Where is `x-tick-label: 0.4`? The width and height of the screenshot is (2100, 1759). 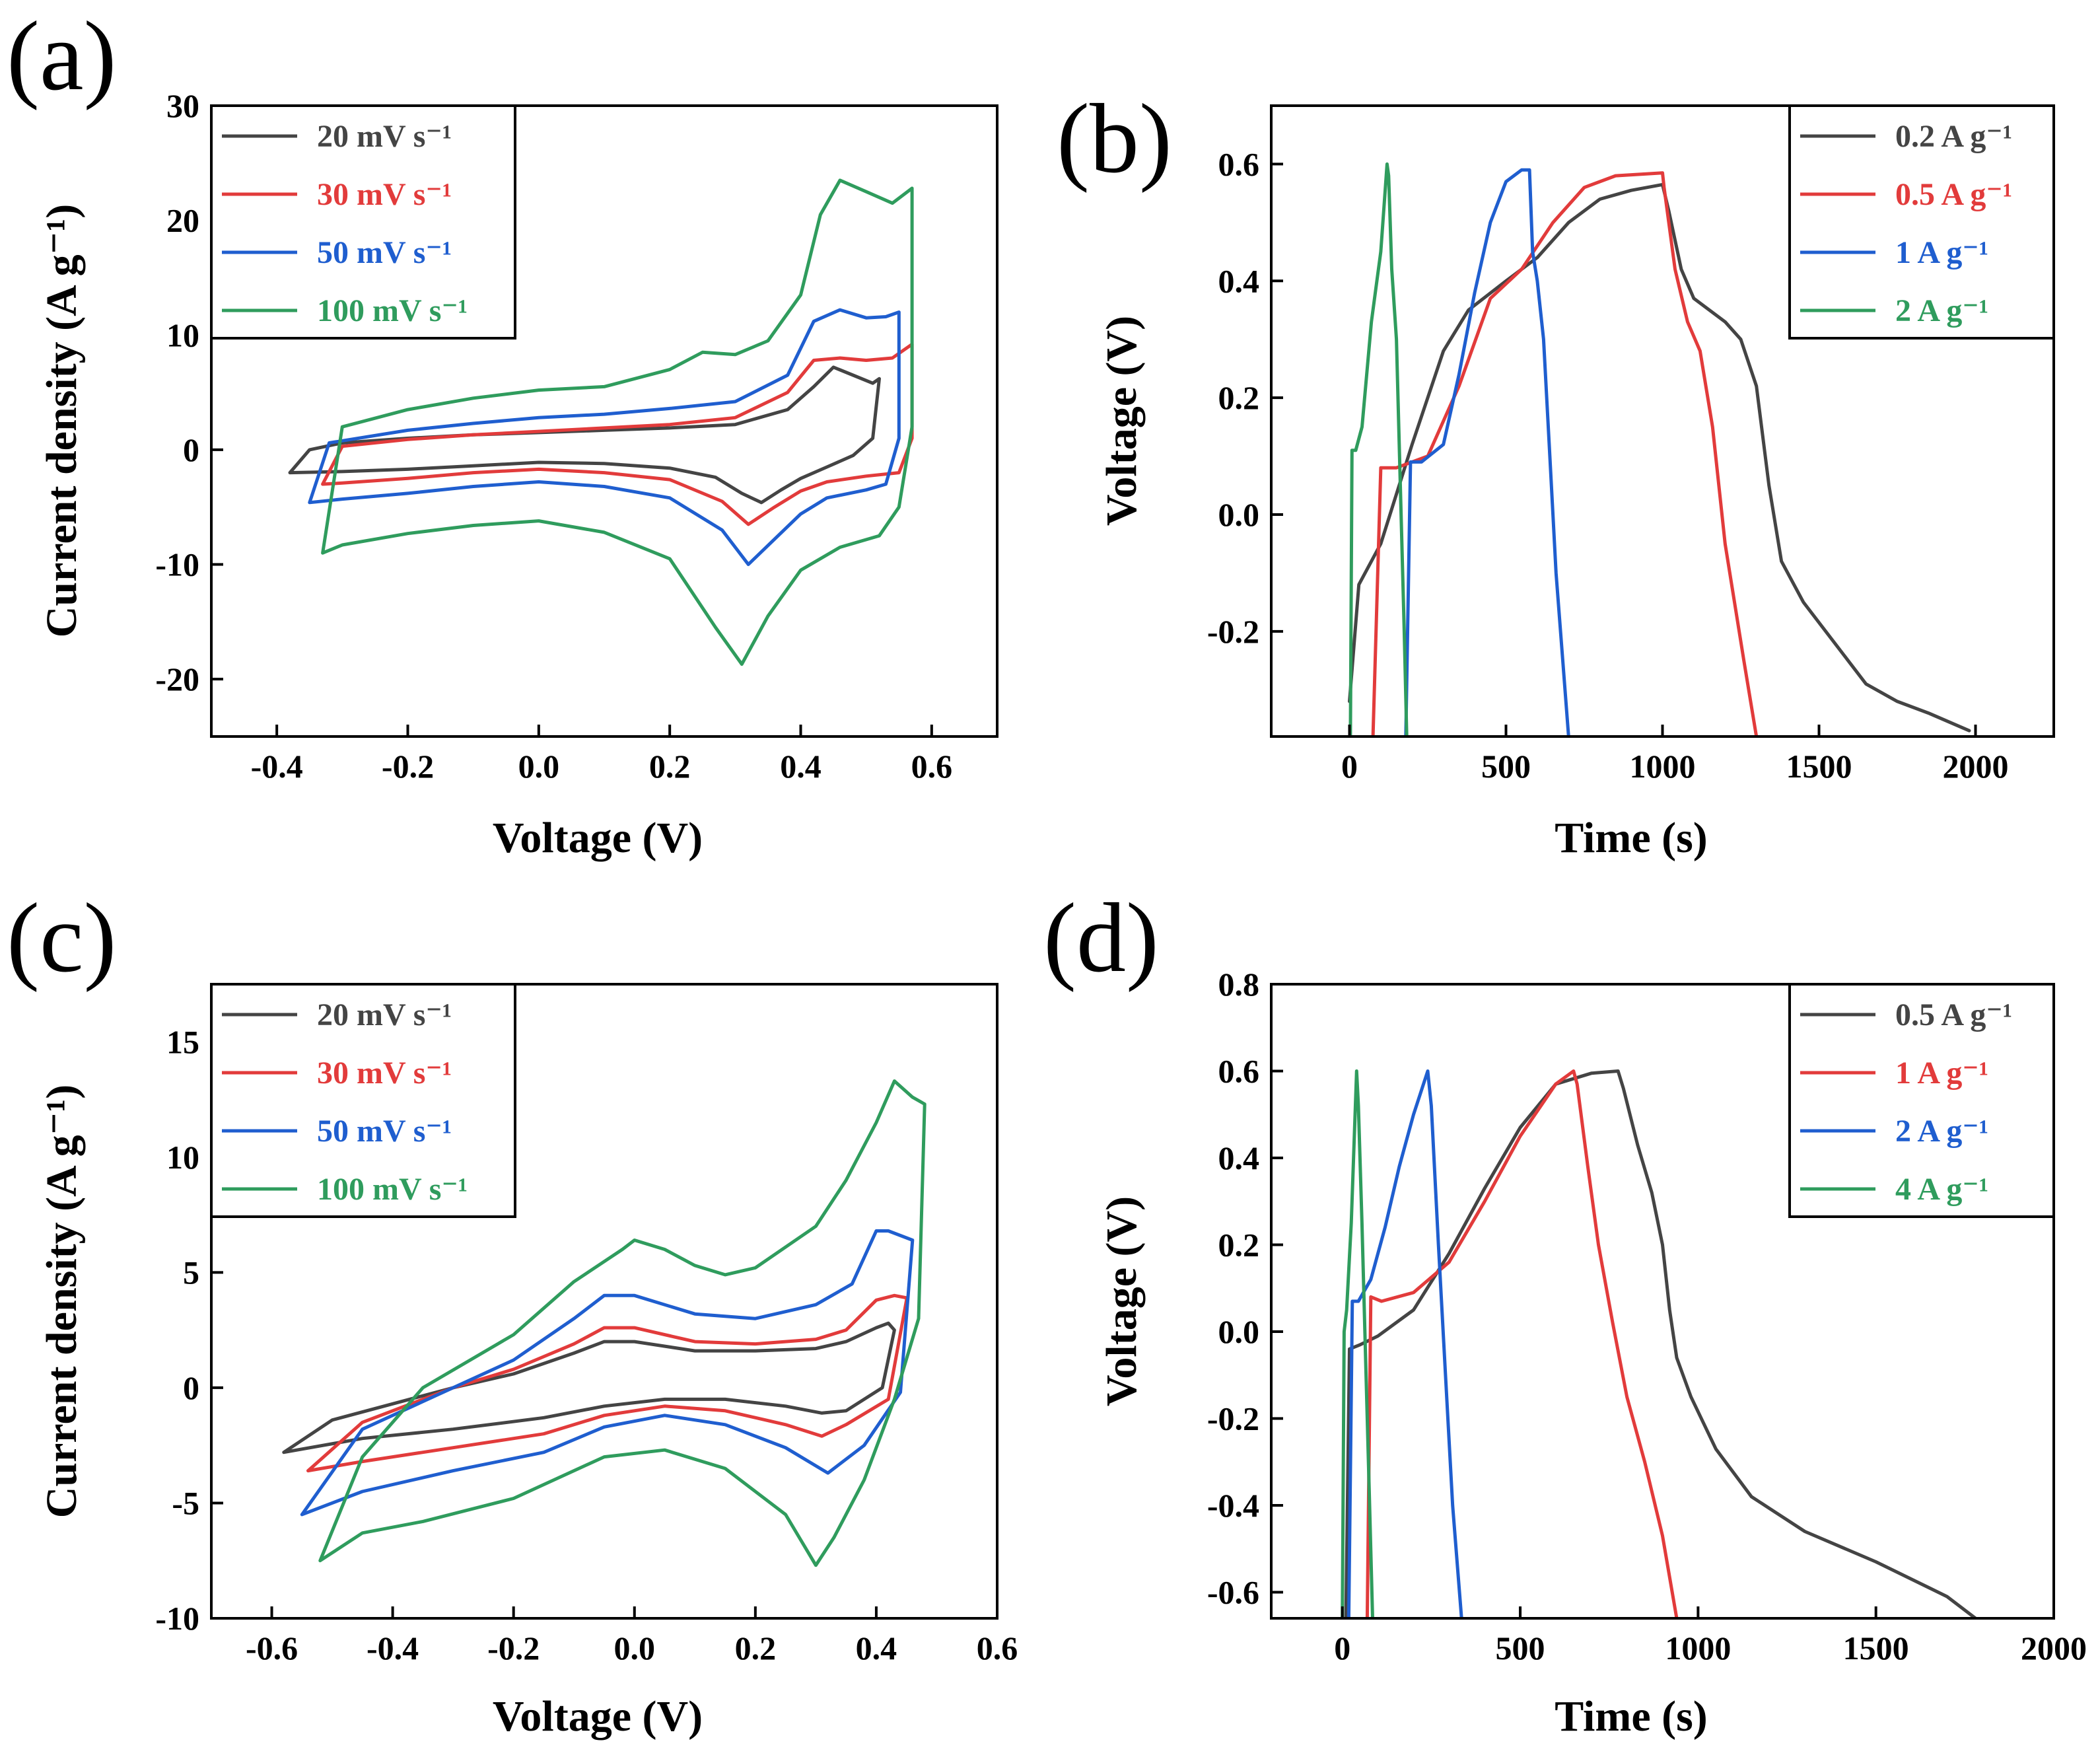 x-tick-label: 0.4 is located at coordinates (801, 767).